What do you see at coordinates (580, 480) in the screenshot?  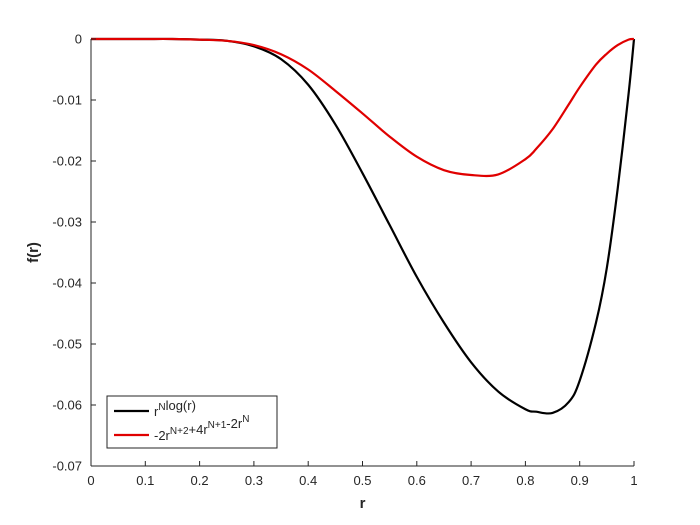 I see `x-tick-label: 0.9` at bounding box center [580, 480].